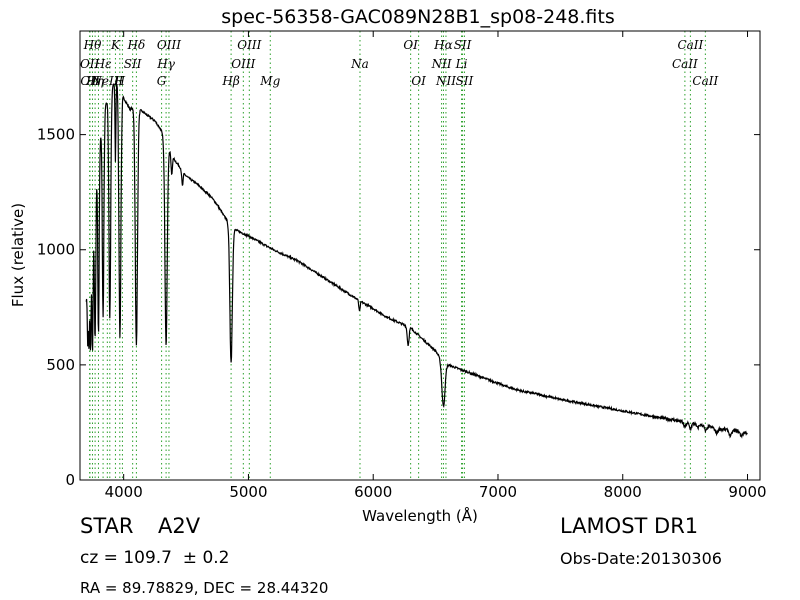 The image size is (800, 600). Describe the element at coordinates (359, 64) in the screenshot. I see `line-marker-label: Na` at that location.